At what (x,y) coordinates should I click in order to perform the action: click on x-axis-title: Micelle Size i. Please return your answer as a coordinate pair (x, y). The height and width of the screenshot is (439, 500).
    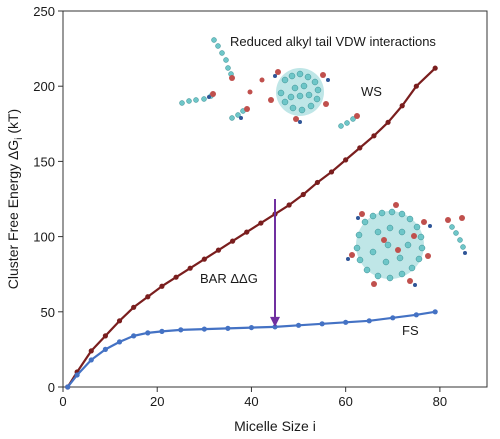
    Looking at the image, I should click on (275, 426).